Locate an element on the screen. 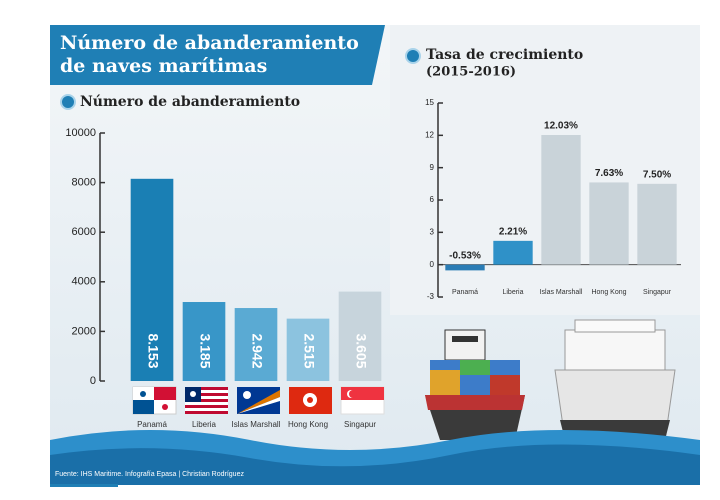 This screenshot has width=720, height=500. header-banner is located at coordinates (217, 55).